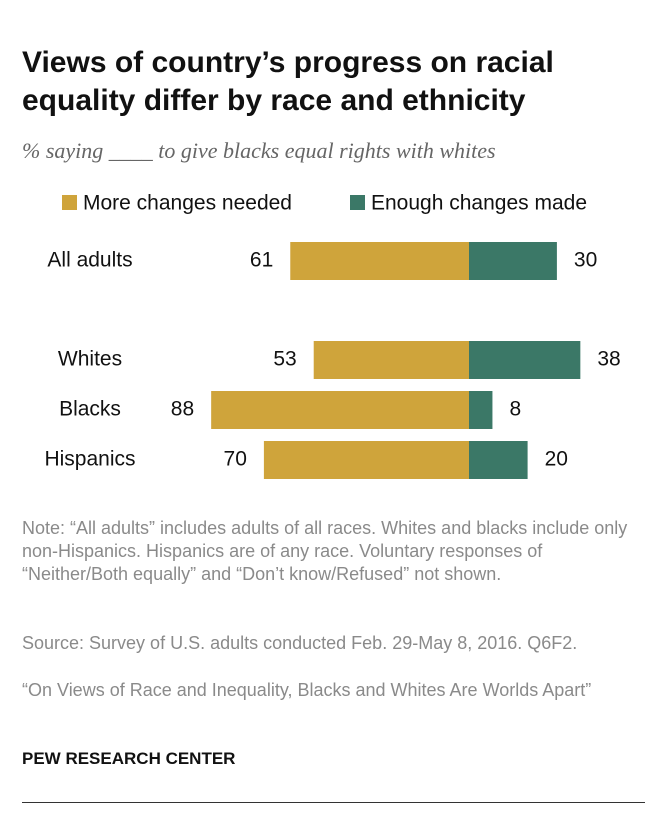 This screenshot has width=665, height=824. I want to click on value-label: 38, so click(608, 359).